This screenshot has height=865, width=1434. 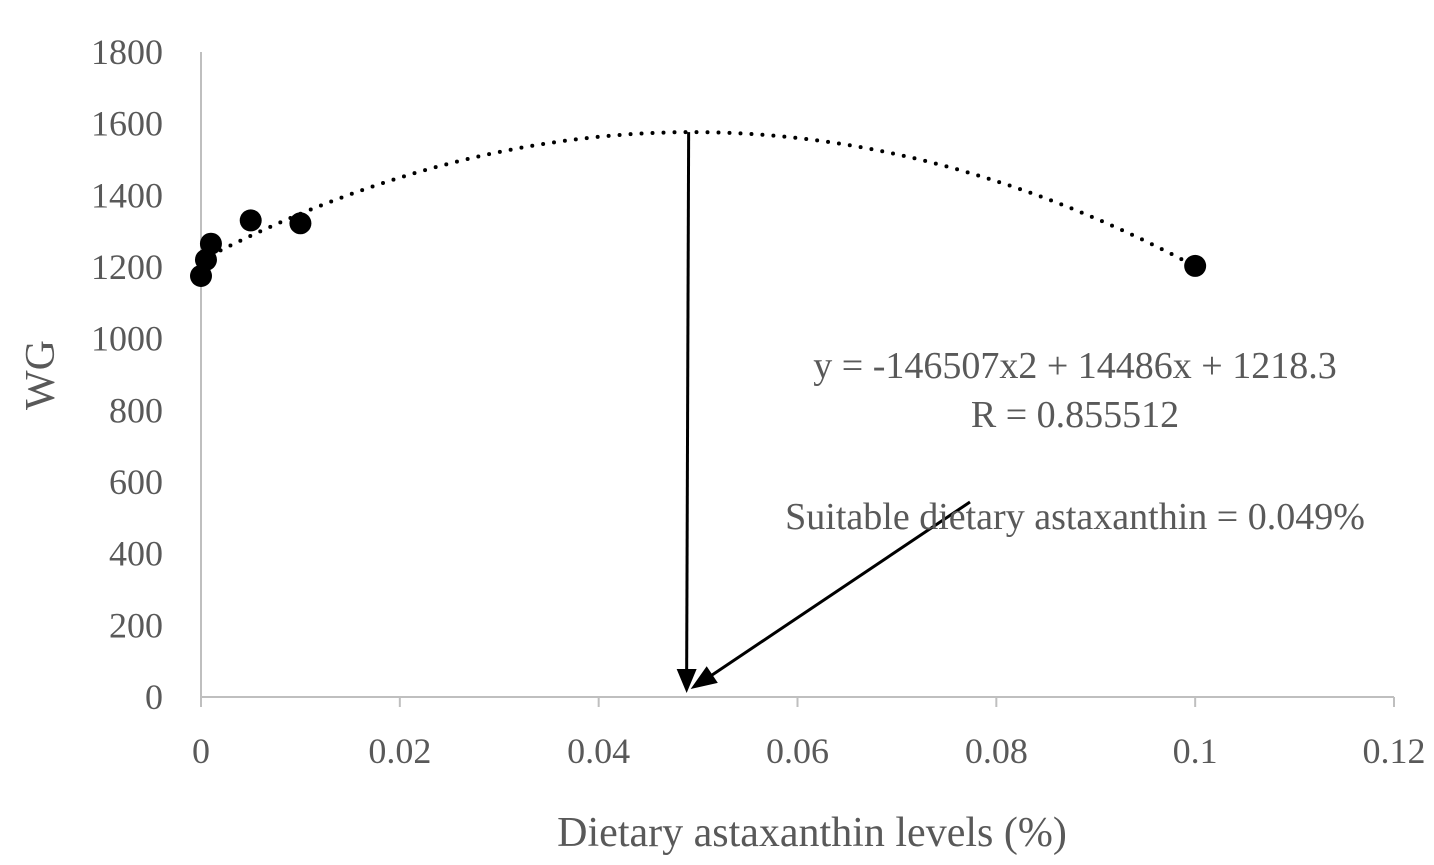 What do you see at coordinates (1075, 415) in the screenshot?
I see `r-value-label: R = 0.855512` at bounding box center [1075, 415].